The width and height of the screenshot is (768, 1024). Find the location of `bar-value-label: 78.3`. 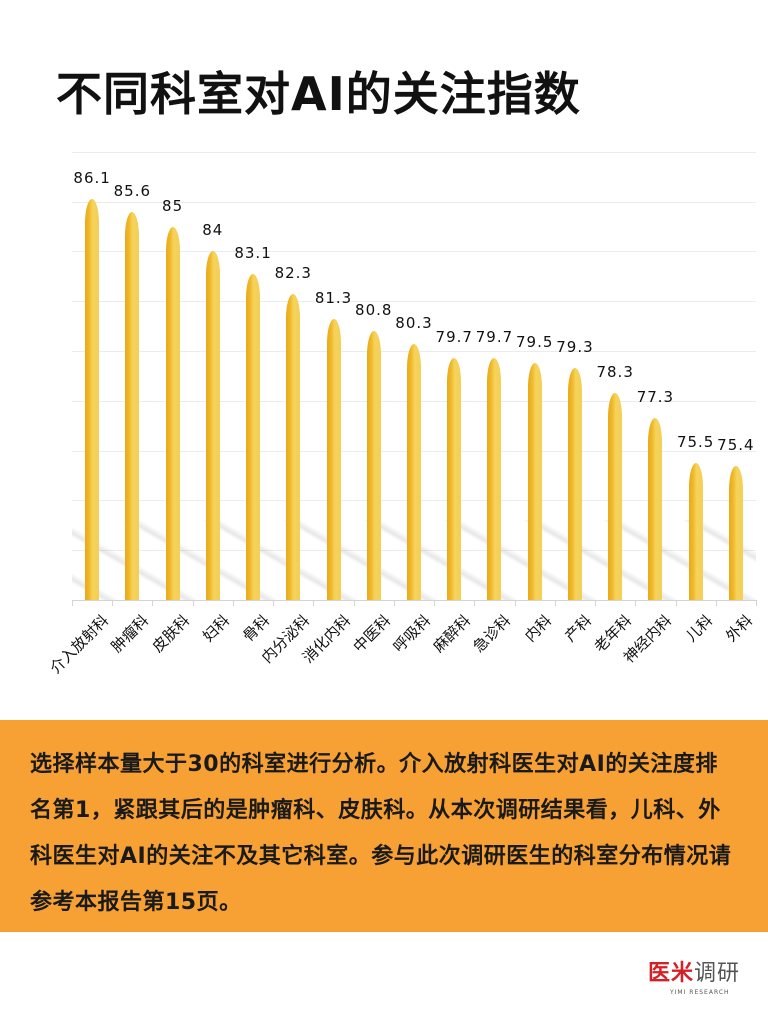

bar-value-label: 78.3 is located at coordinates (615, 372).